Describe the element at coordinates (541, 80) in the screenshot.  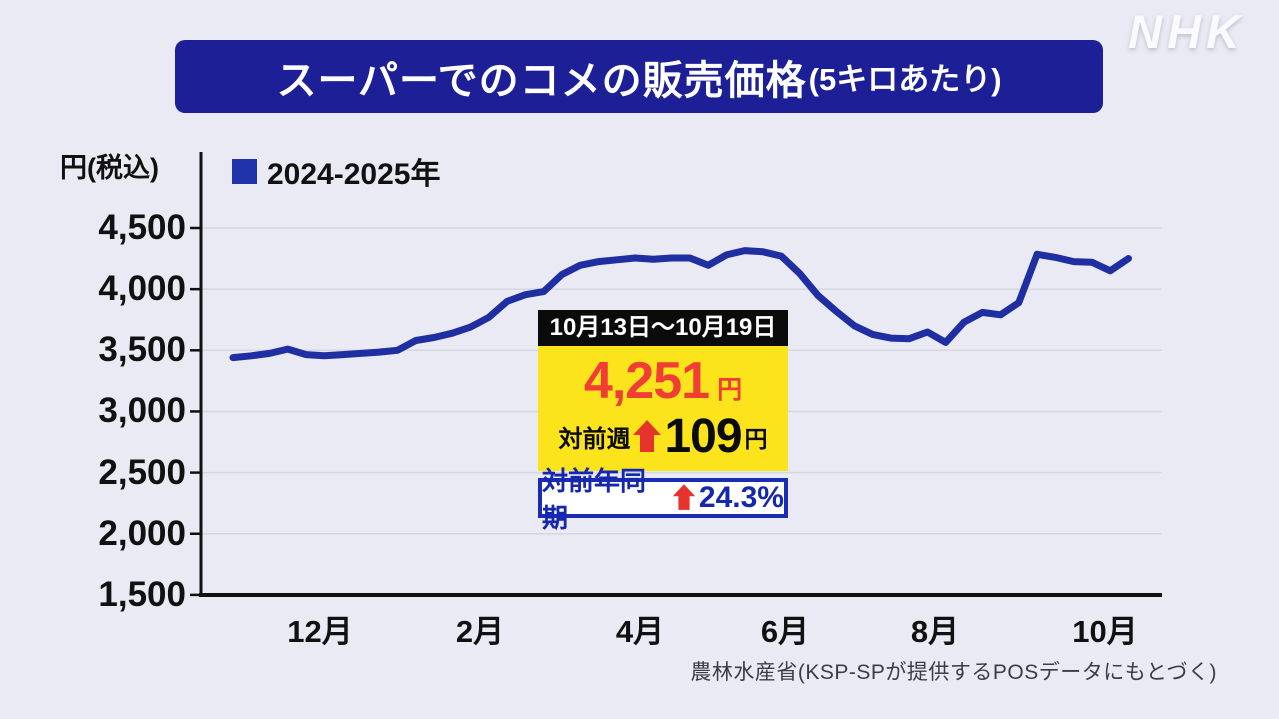
I see `page-title: スーパーでのコメの販売価格` at that location.